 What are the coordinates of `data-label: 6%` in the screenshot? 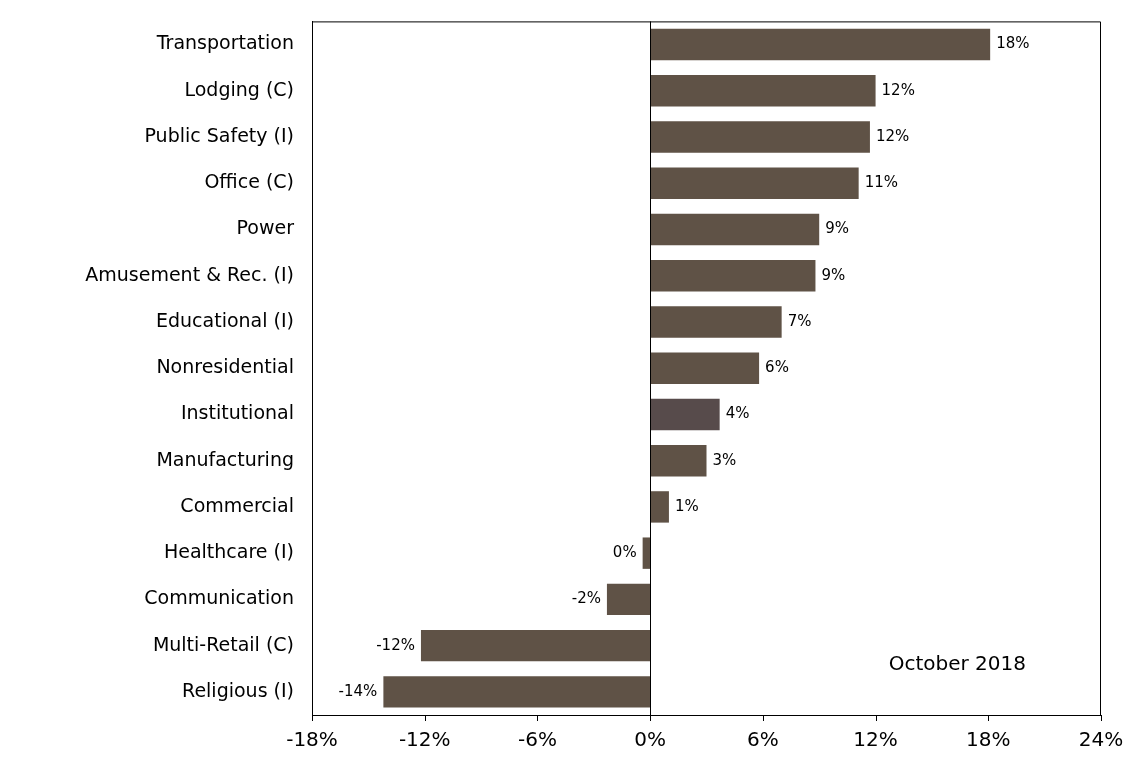 It's located at (777, 367).